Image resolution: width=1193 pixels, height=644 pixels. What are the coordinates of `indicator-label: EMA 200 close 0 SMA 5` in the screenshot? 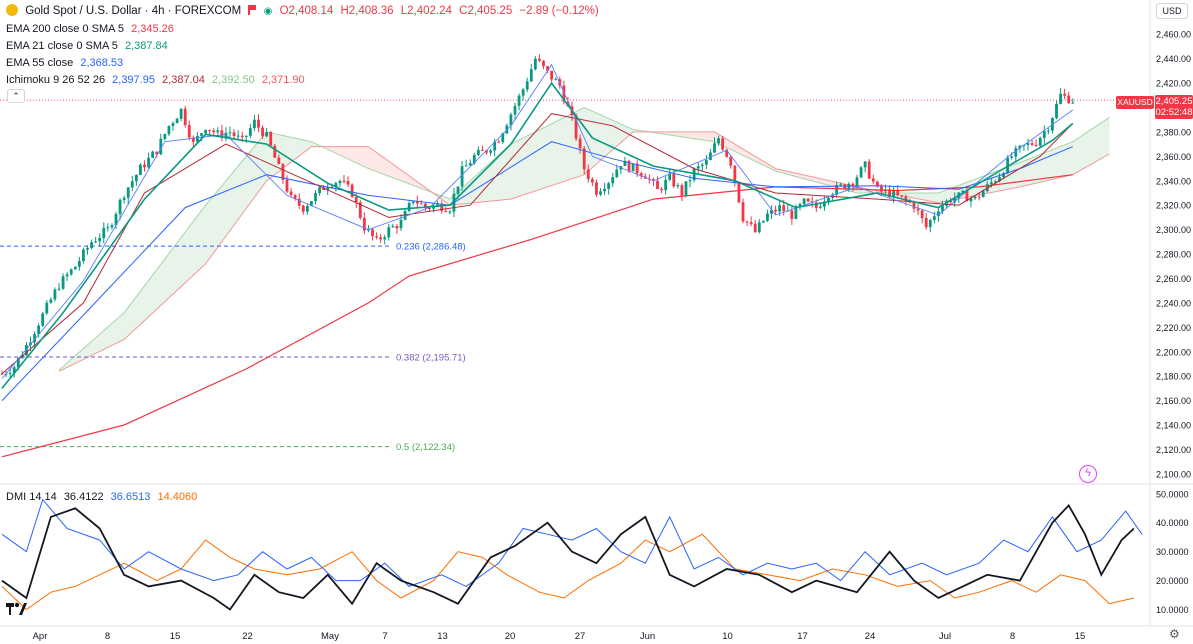 It's located at (65, 29).